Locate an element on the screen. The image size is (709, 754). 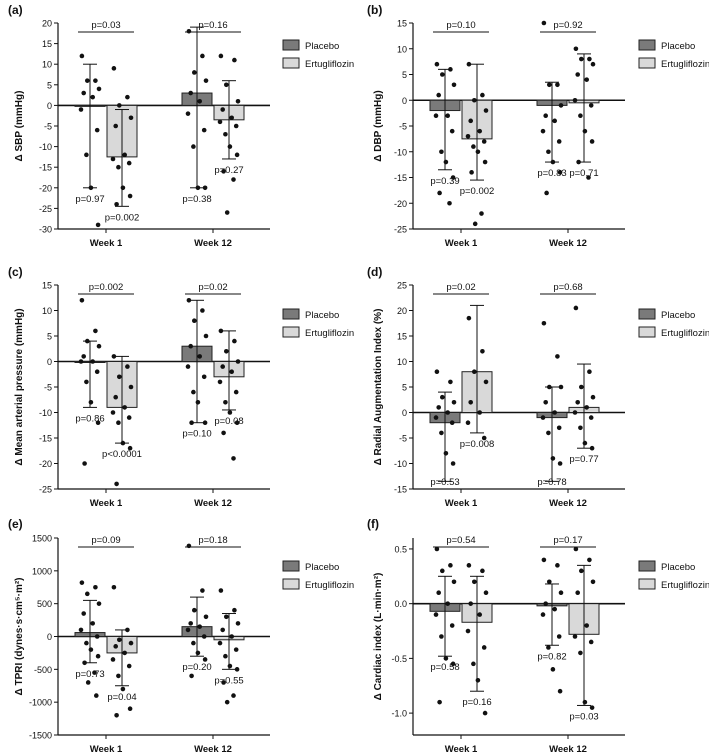
legend-swatch-ertugliflozin is located at coordinates (647, 332).